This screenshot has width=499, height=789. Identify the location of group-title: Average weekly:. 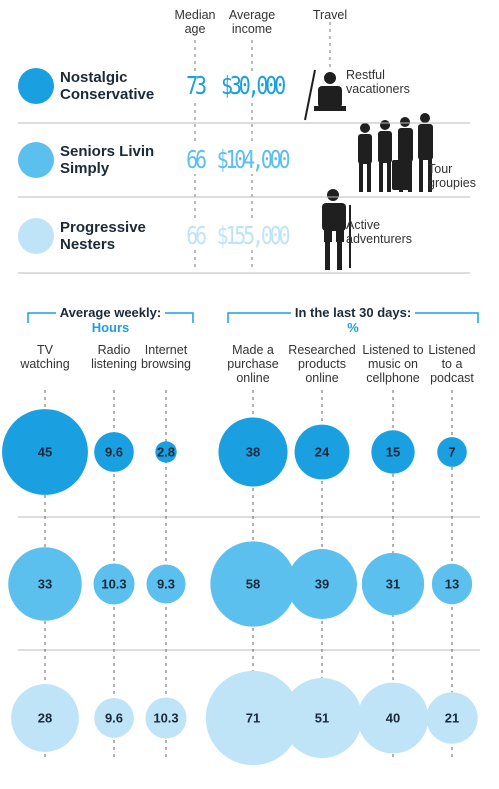
(110, 312).